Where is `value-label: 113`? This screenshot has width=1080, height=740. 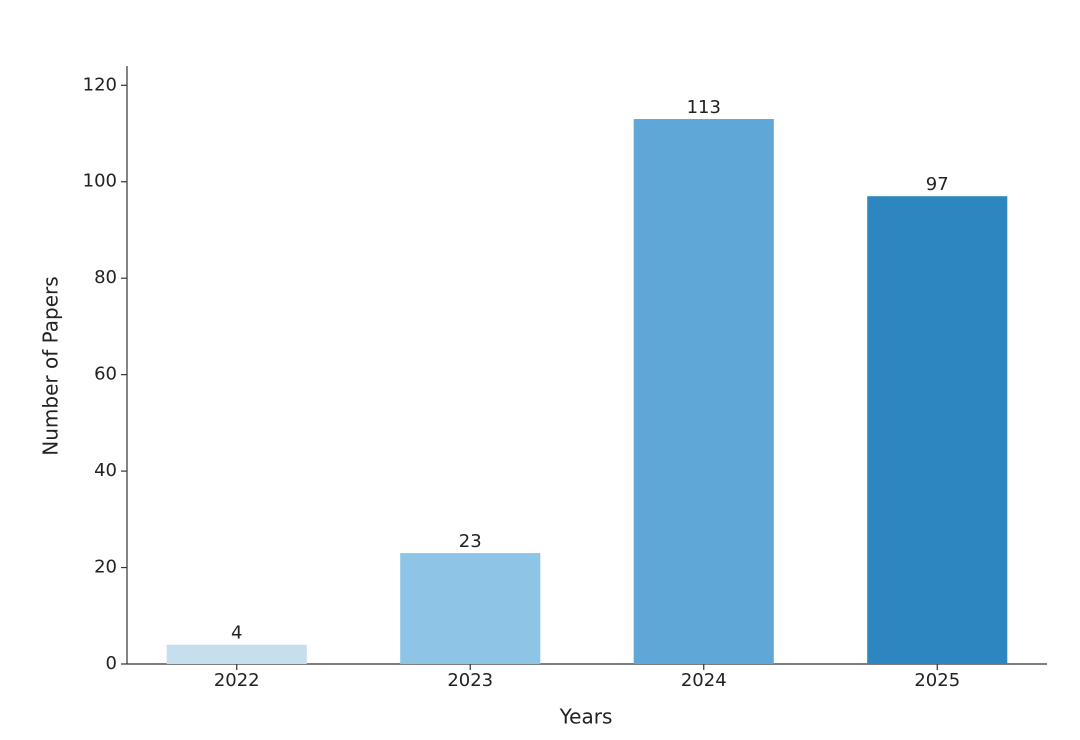
value-label: 113 is located at coordinates (704, 107).